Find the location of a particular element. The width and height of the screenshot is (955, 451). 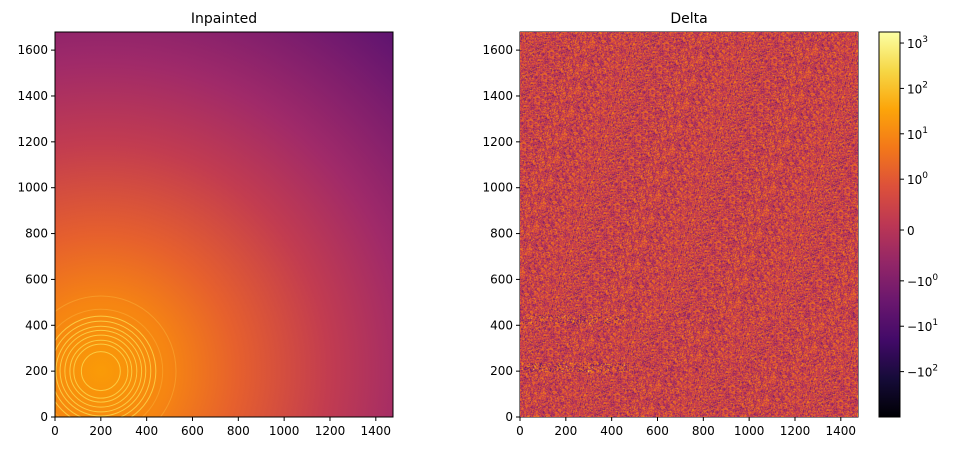

left-ytick-label: 400 is located at coordinates (36, 325).